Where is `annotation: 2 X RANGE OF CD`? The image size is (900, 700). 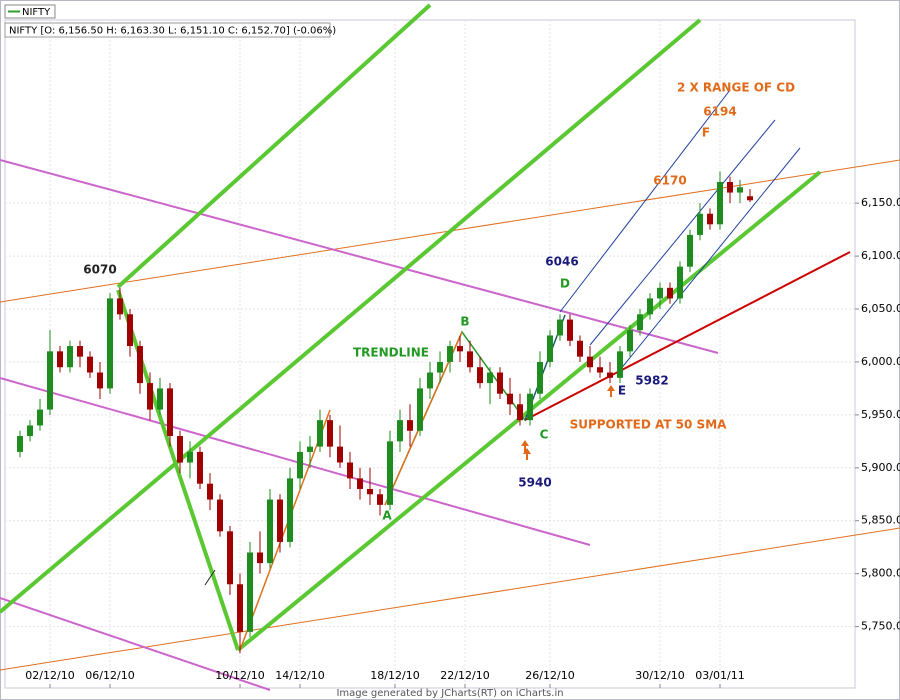 annotation: 2 X RANGE OF CD is located at coordinates (736, 88).